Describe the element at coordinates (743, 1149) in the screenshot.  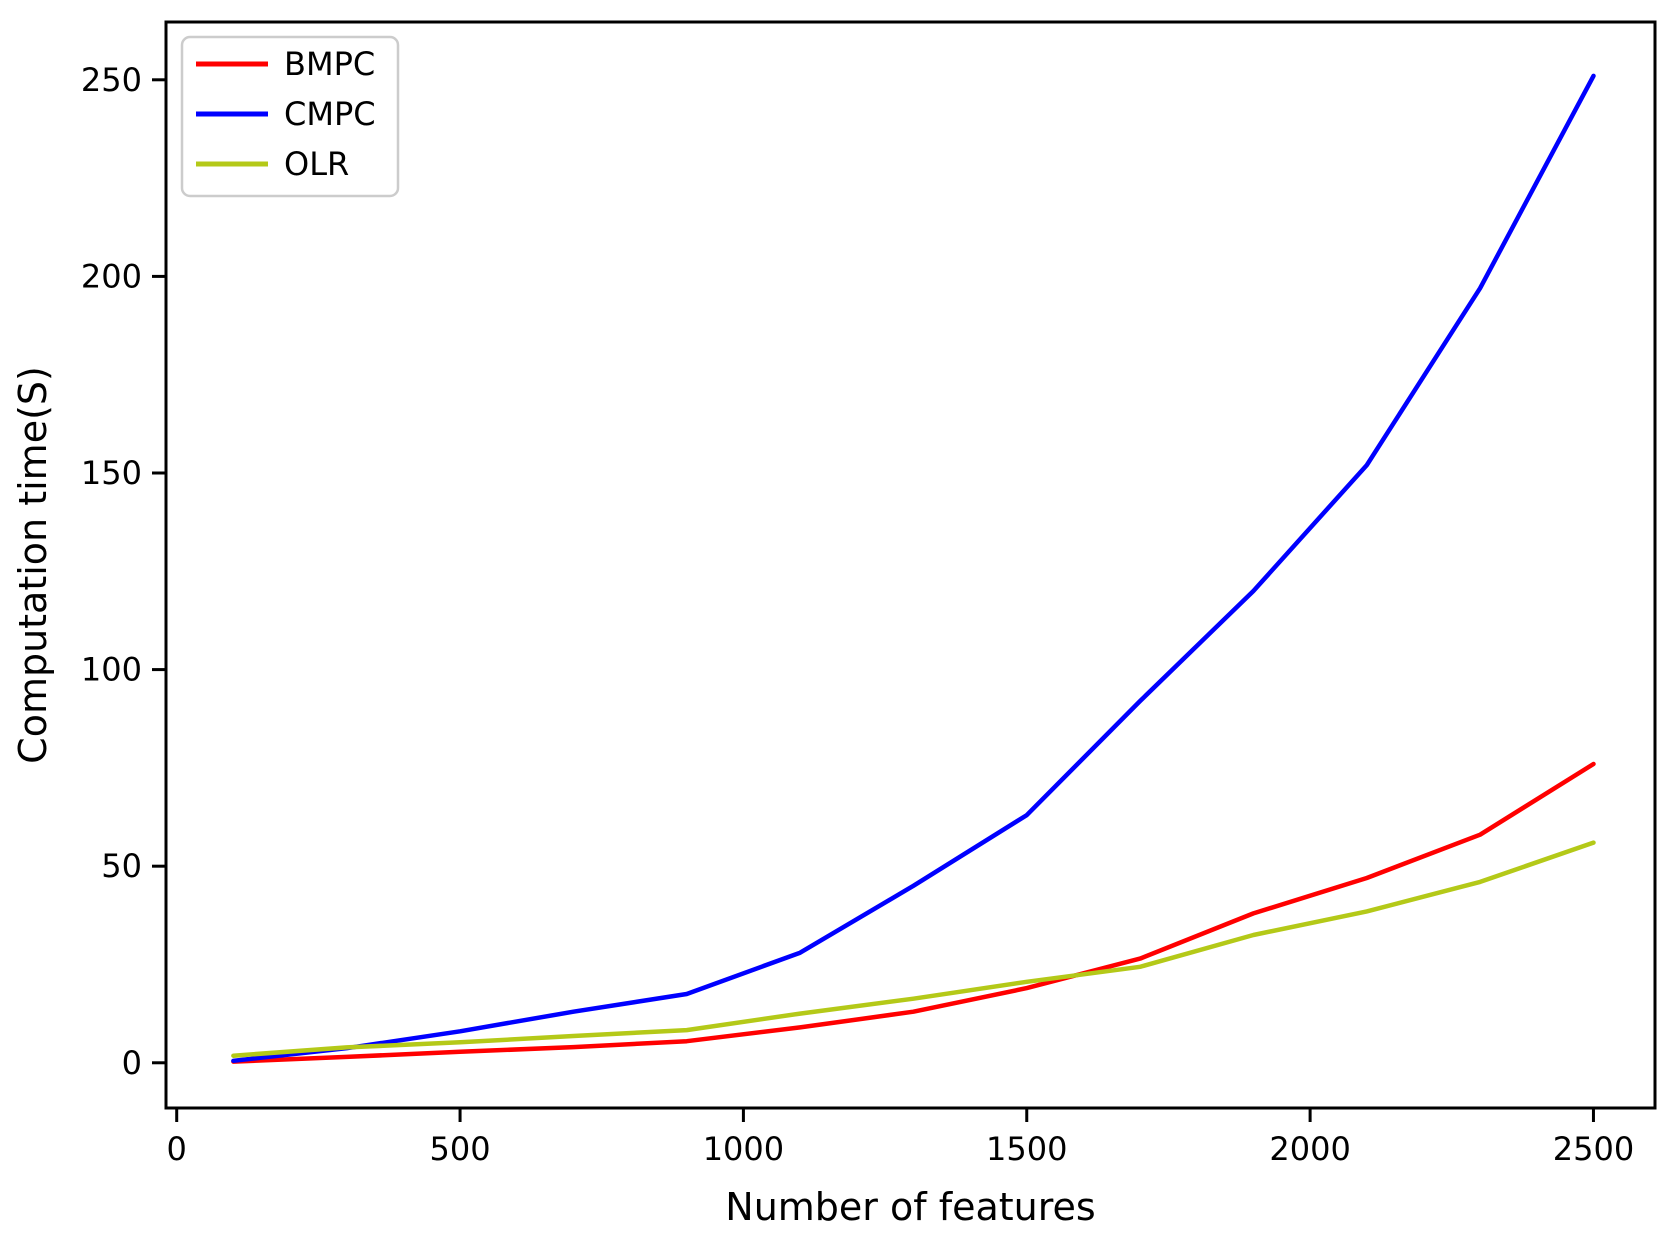
I see `x-tick-label: 1000` at that location.